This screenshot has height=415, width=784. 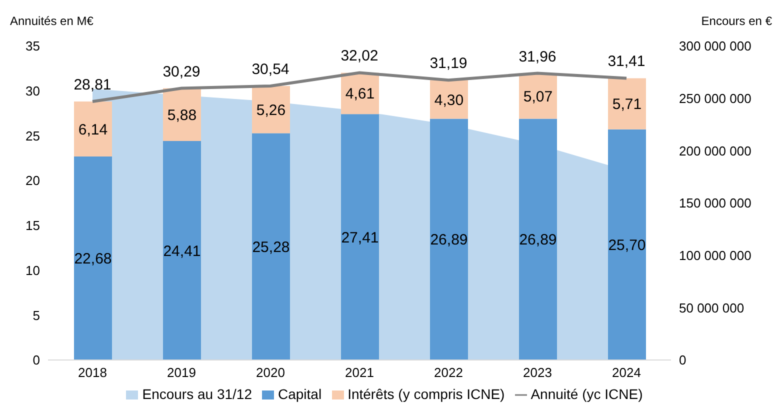 I want to click on data-label: 31,19, so click(x=449, y=63).